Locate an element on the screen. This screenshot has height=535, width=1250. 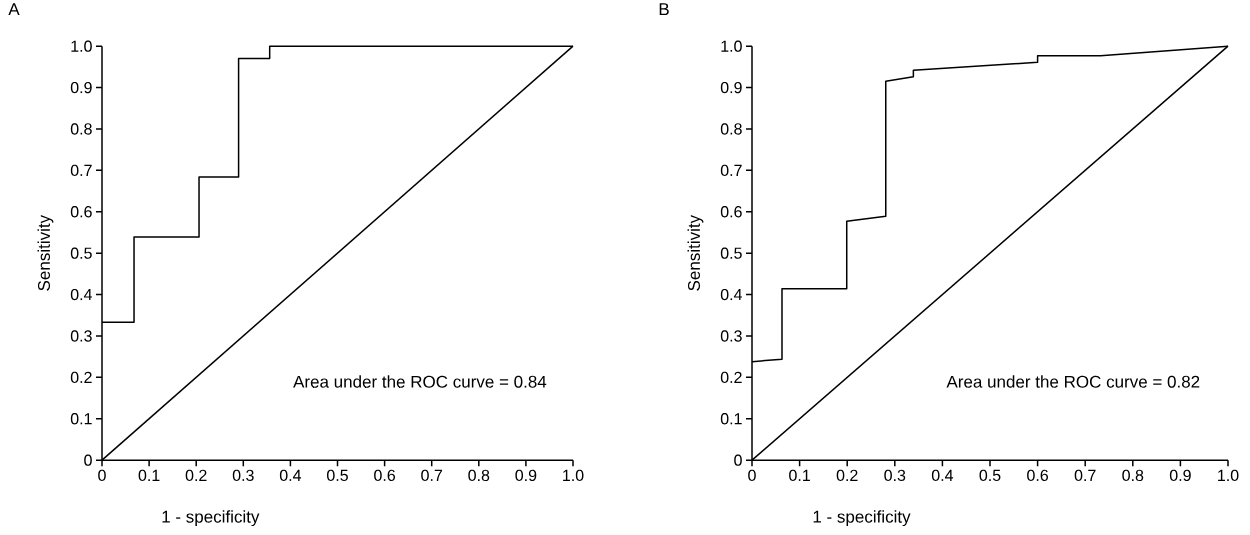
chart-title: A is located at coordinates (14, 9).